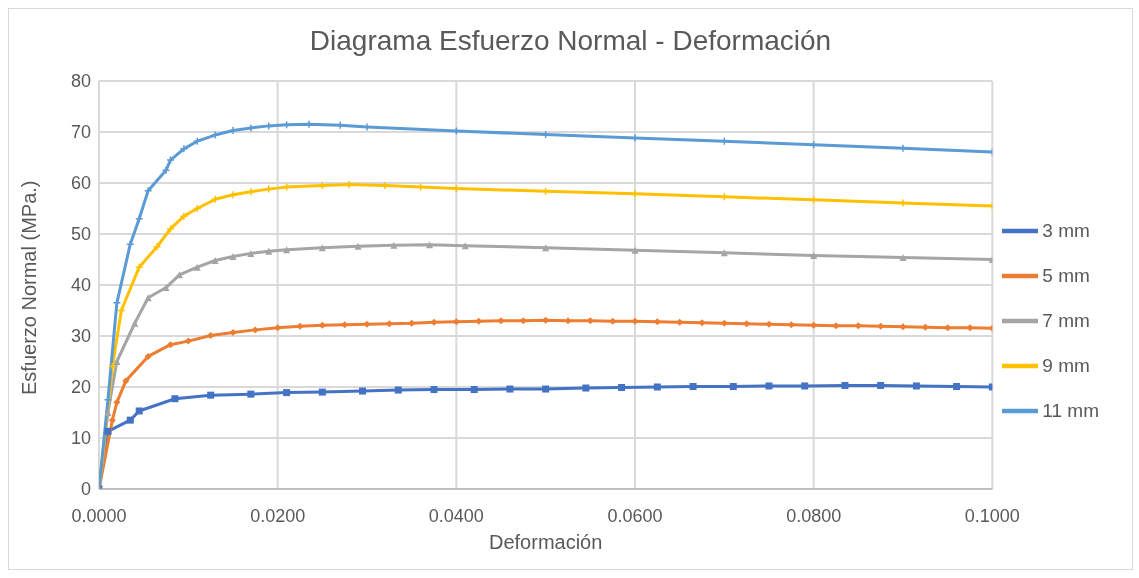  What do you see at coordinates (80, 438) in the screenshot?
I see `y-tick-label: 10` at bounding box center [80, 438].